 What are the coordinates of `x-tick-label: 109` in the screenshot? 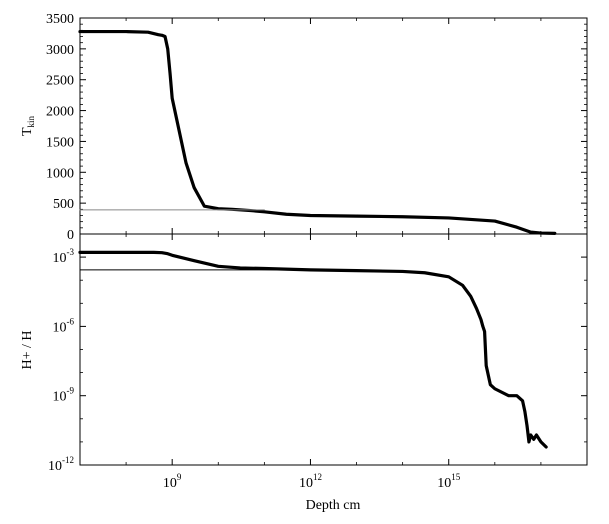 It's located at (172, 481).